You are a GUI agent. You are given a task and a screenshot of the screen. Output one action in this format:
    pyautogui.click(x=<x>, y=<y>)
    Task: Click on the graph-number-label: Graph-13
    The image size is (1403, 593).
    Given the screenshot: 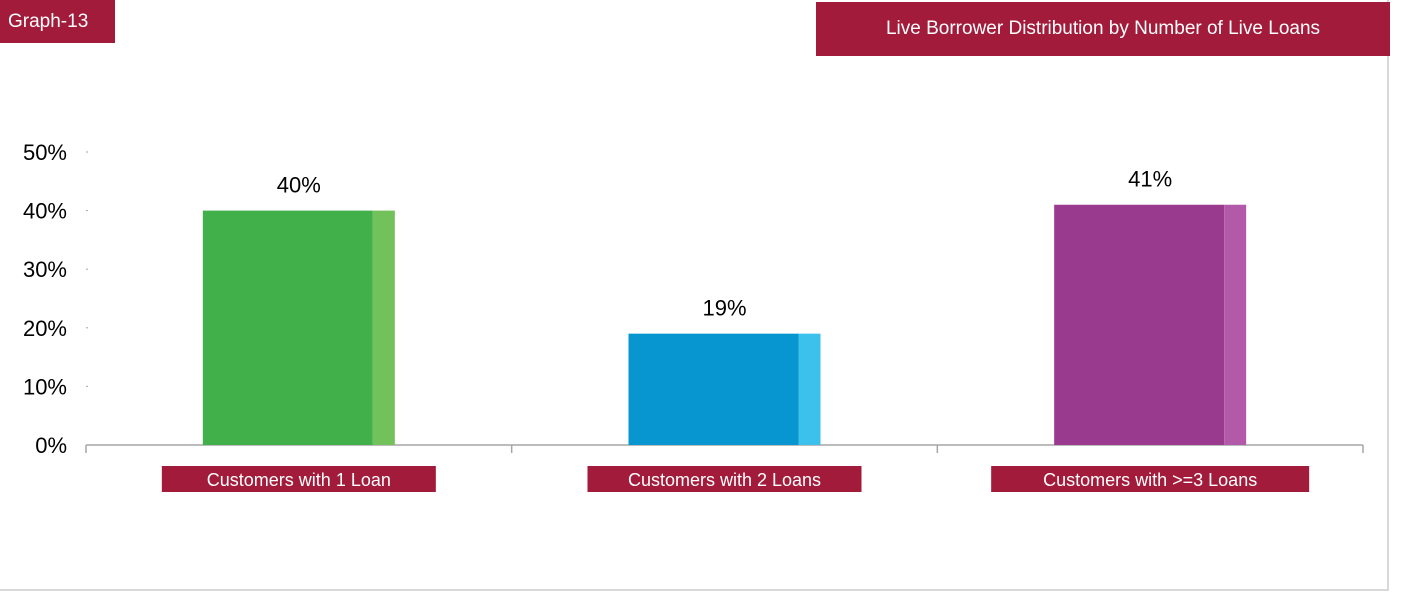 What is the action you would take?
    pyautogui.click(x=57, y=21)
    